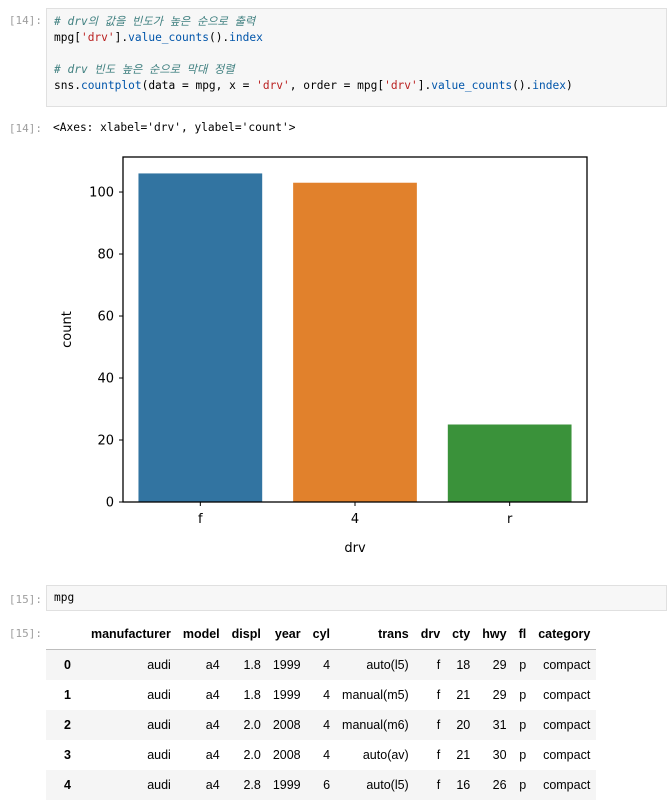 The height and width of the screenshot is (800, 667). I want to click on table-row: 2 audi a4 2.0 2008 4 manual(m6) f 20 31 p compact, so click(321, 725).